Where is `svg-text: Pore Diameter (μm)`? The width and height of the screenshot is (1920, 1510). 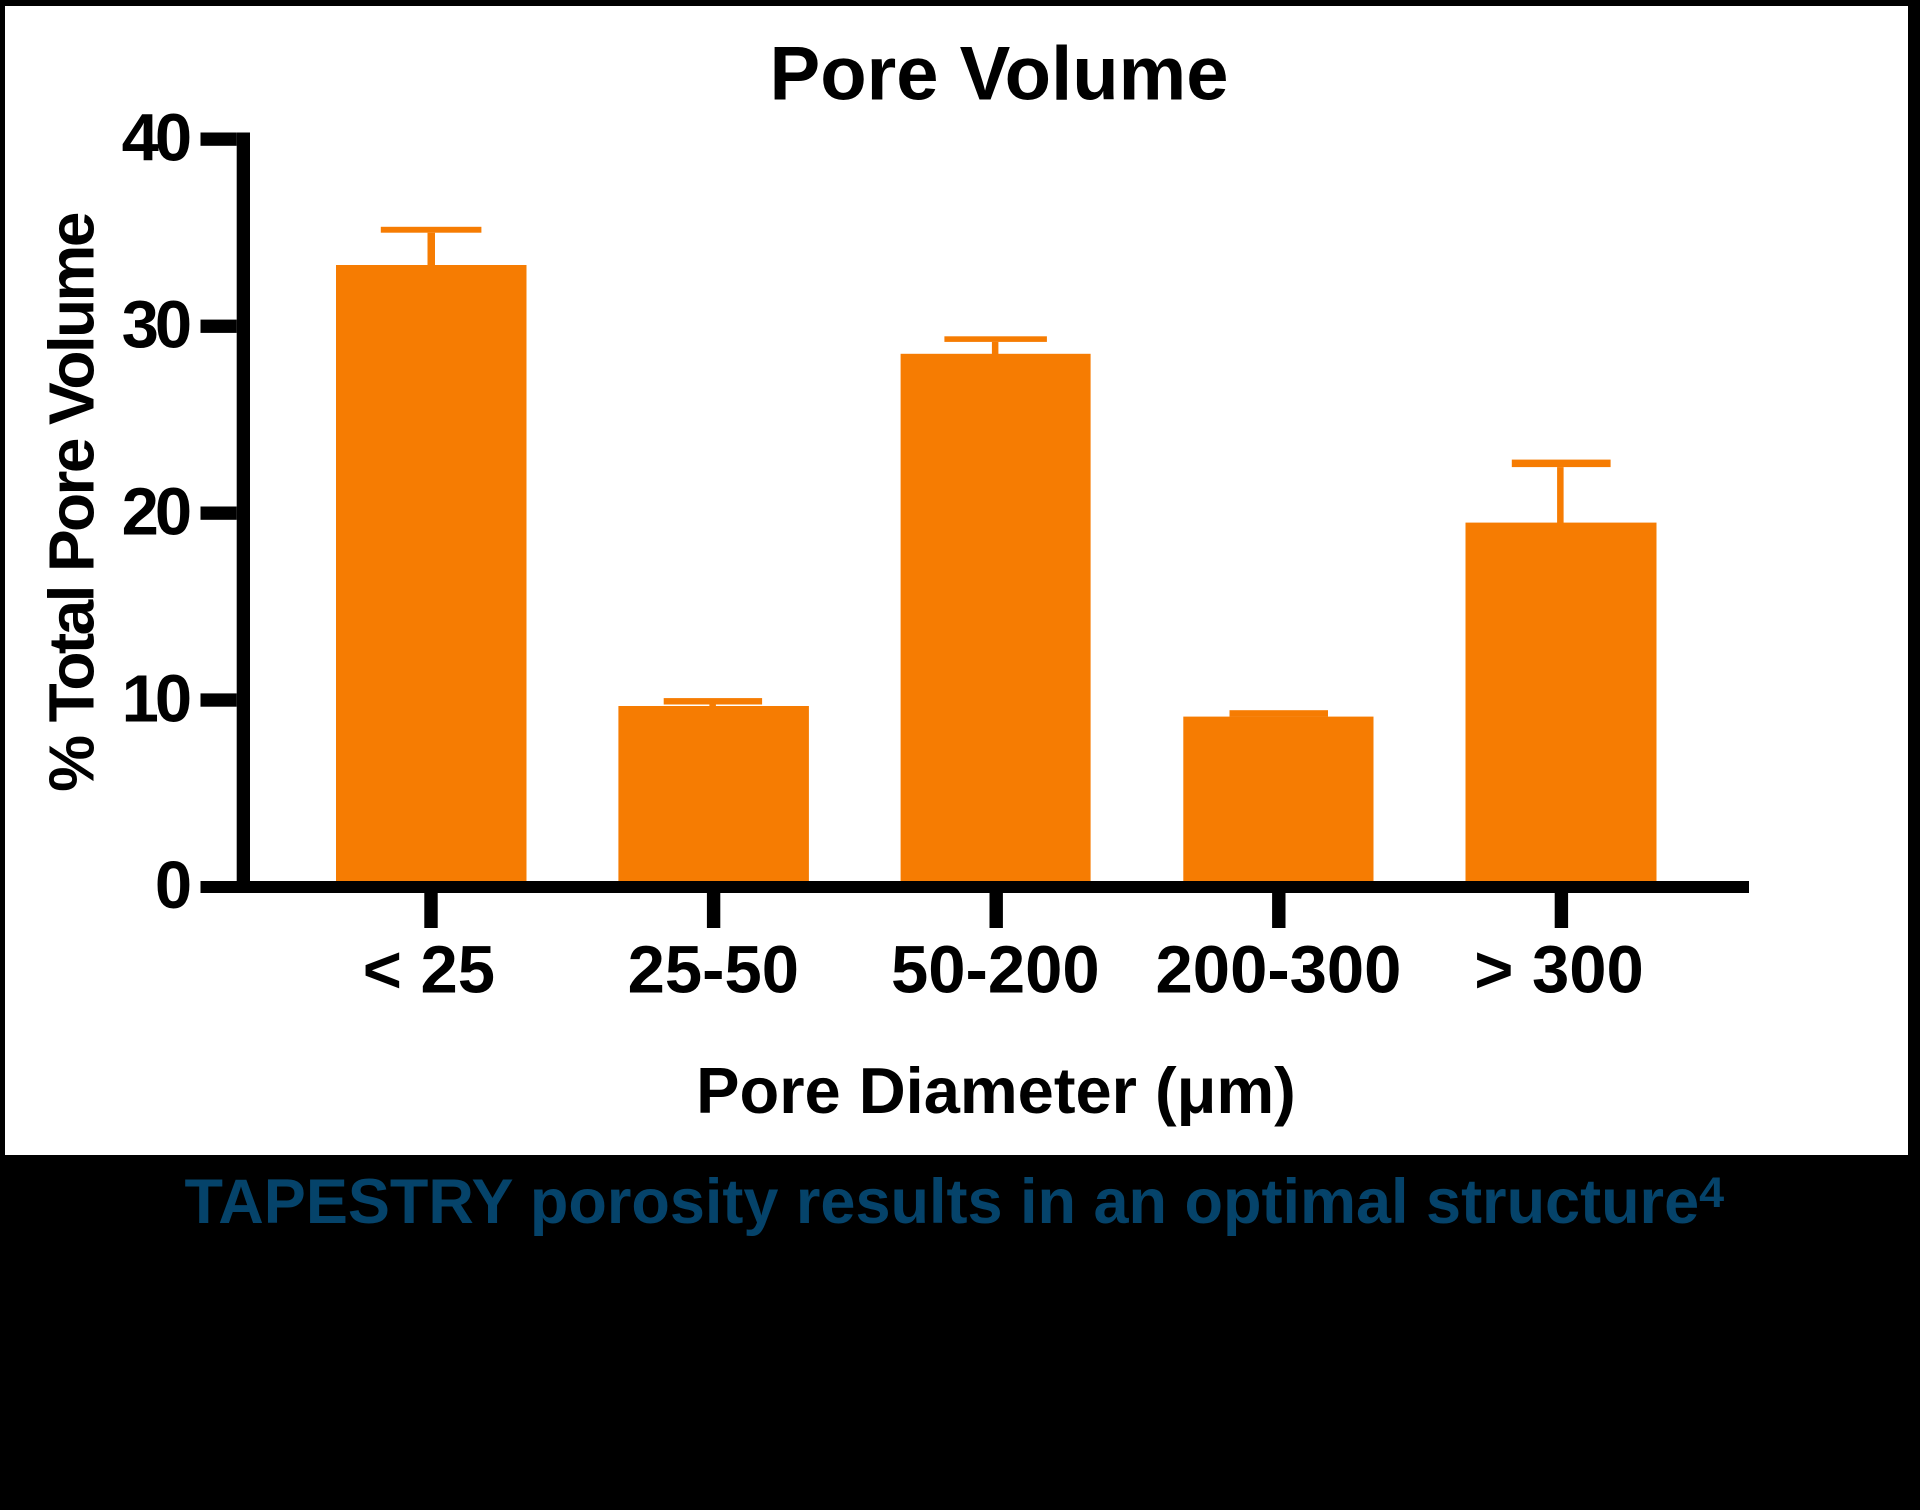 svg-text: Pore Diameter (μm) is located at coordinates (996, 1090).